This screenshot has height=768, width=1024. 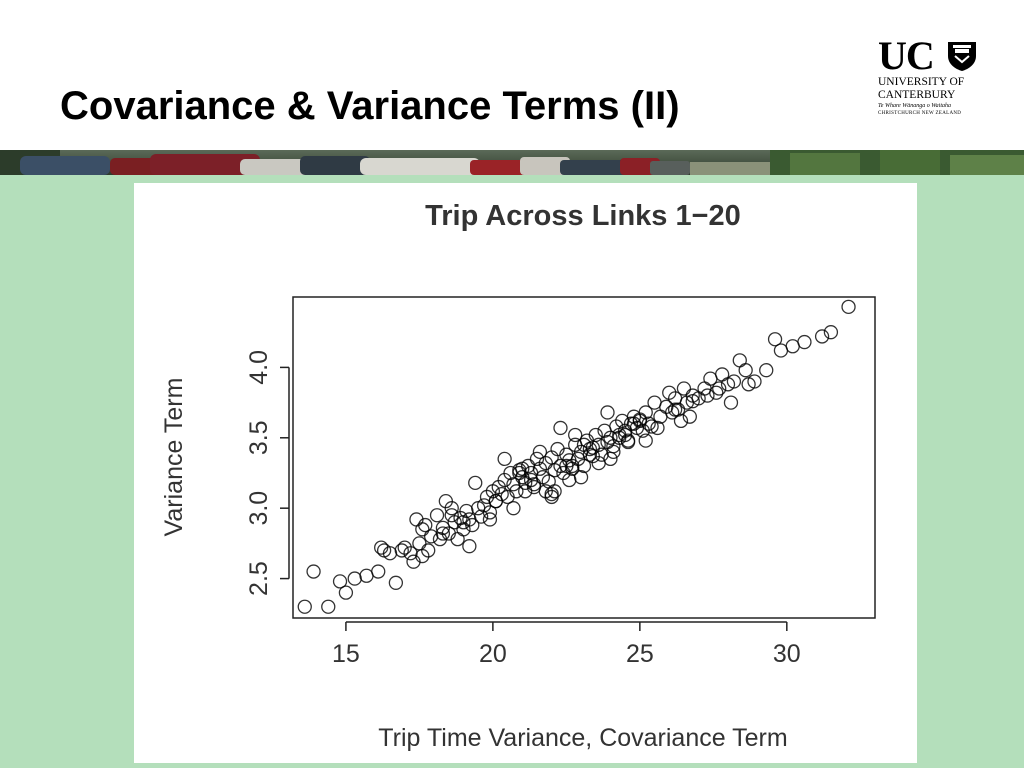 What do you see at coordinates (512, 162) in the screenshot?
I see `parking-lot-banner-image` at bounding box center [512, 162].